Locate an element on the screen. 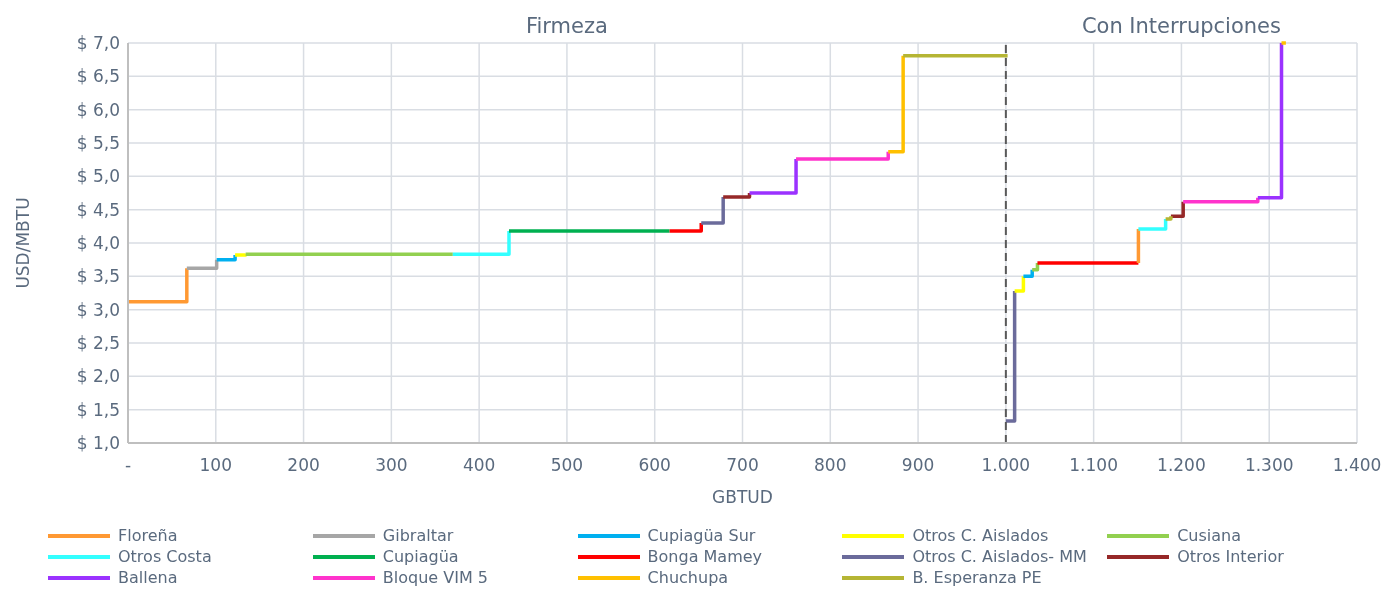  legend-label: Floreña is located at coordinates (148, 535).